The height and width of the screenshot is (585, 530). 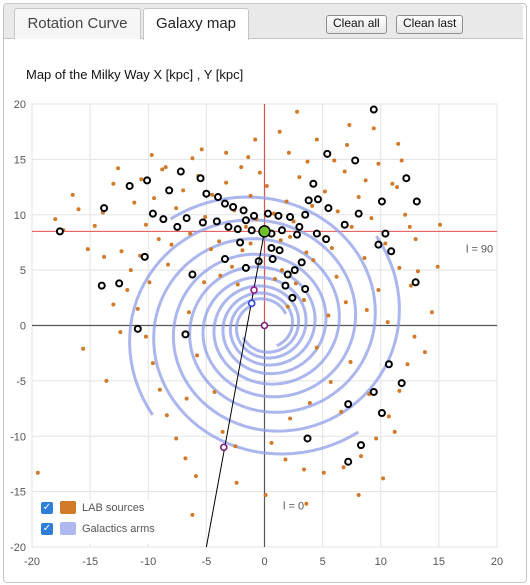 What do you see at coordinates (356, 24) in the screenshot?
I see `clean-all-button: Clean all` at bounding box center [356, 24].